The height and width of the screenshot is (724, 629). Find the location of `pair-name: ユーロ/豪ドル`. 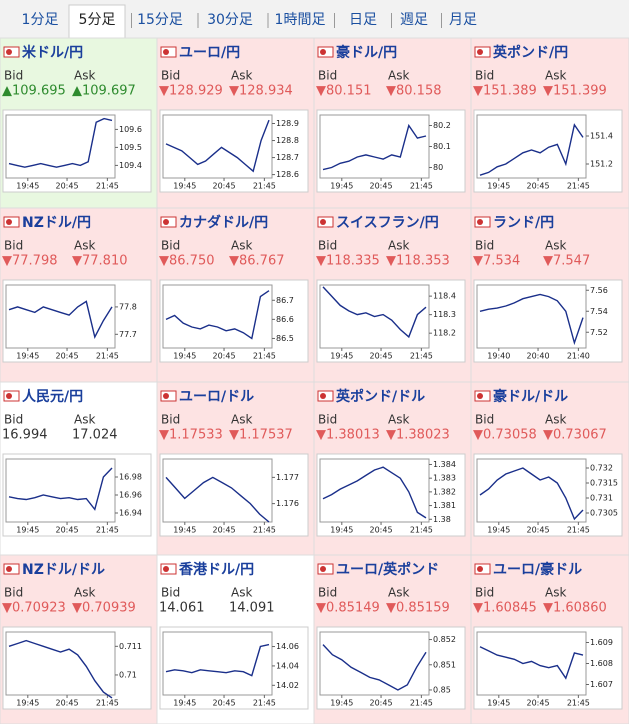

pair-name: ユーロ/豪ドル is located at coordinates (537, 569).